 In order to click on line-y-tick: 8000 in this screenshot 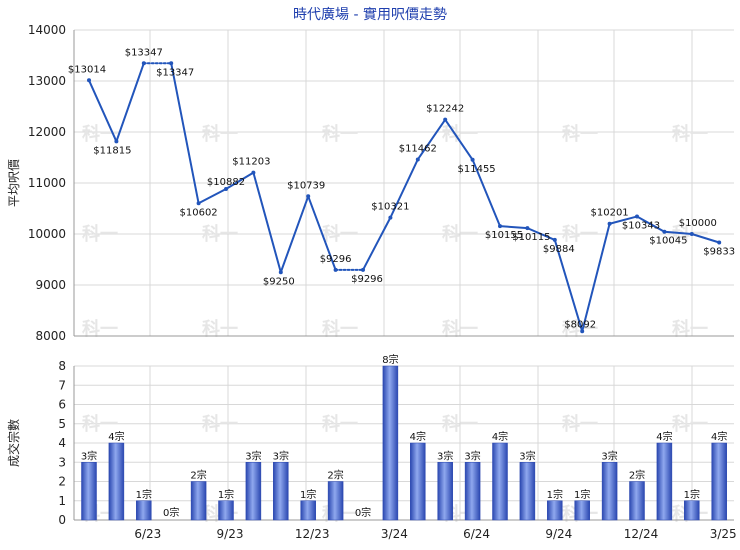, I will do `click(50, 336)`.